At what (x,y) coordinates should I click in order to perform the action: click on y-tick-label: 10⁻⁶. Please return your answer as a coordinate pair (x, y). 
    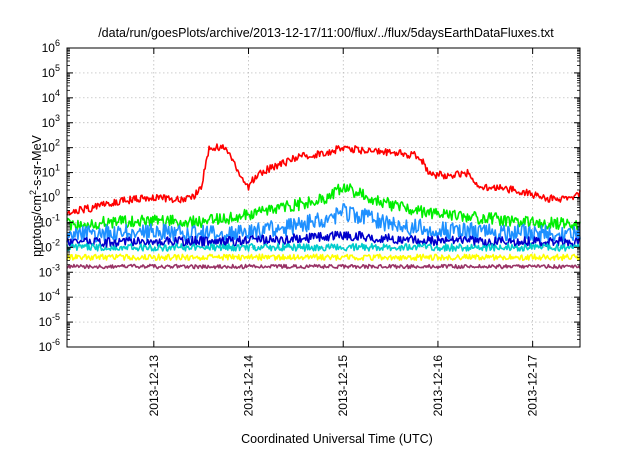
    Looking at the image, I should click on (49, 345).